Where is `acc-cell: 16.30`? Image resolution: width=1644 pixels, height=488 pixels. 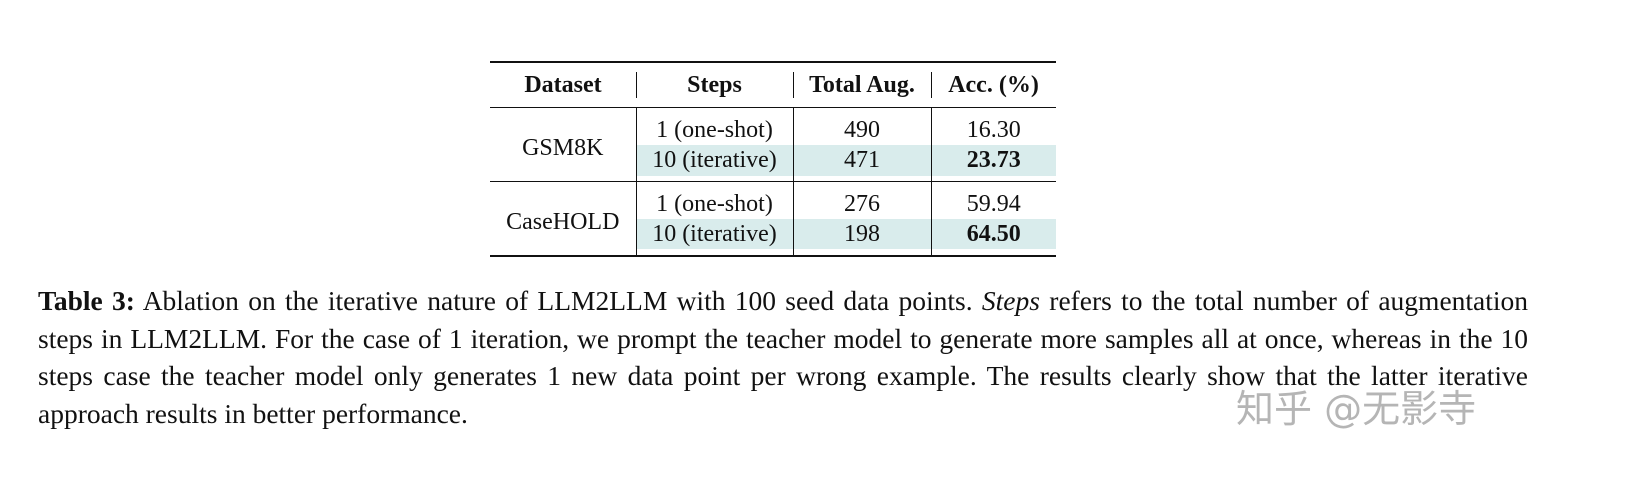 acc-cell: 16.30 is located at coordinates (993, 126).